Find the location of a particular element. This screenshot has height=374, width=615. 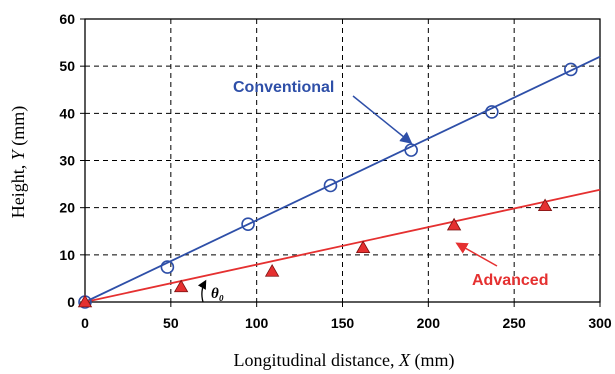

x-tick-label: 100 is located at coordinates (257, 323).